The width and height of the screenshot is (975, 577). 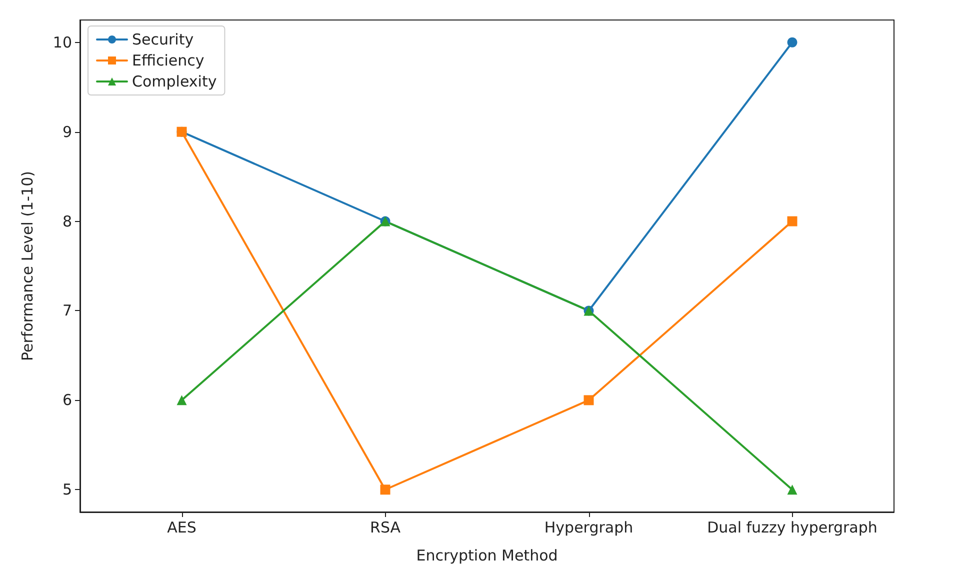 I want to click on y-tick-label: 8, so click(x=67, y=221).